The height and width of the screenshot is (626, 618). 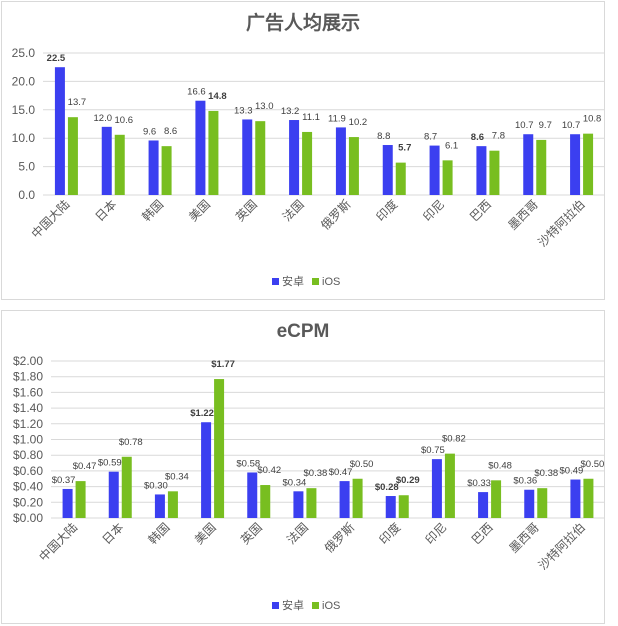 What do you see at coordinates (315, 281) in the screenshot?
I see `legend-swatch` at bounding box center [315, 281].